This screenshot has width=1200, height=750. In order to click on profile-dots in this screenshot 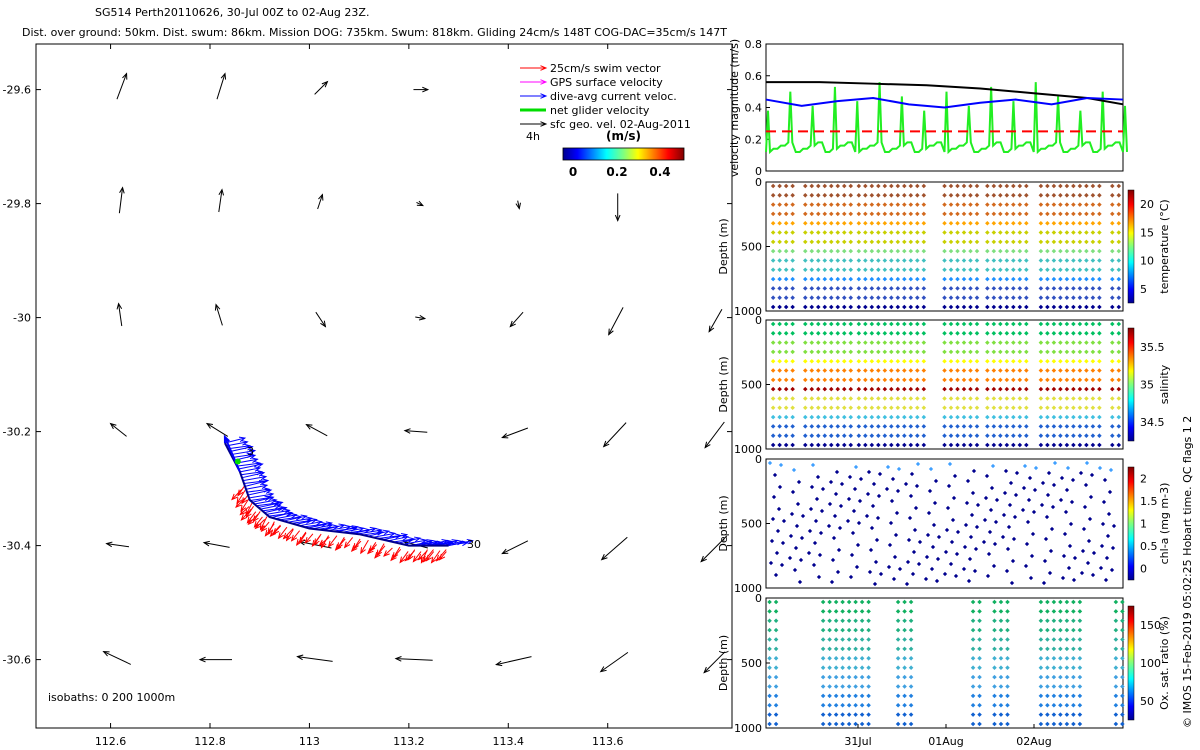, I will do `click(946, 663)`.